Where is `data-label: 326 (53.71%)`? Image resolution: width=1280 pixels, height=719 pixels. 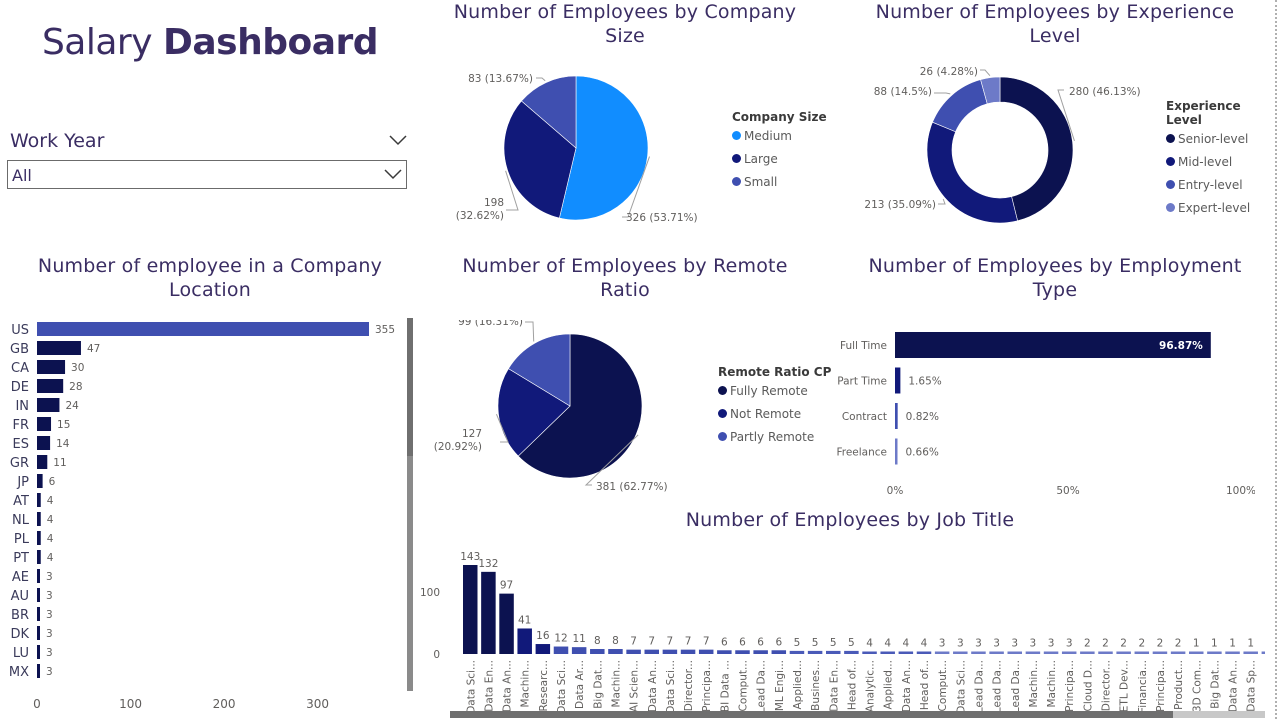
data-label: 326 (53.71%) is located at coordinates (662, 218).